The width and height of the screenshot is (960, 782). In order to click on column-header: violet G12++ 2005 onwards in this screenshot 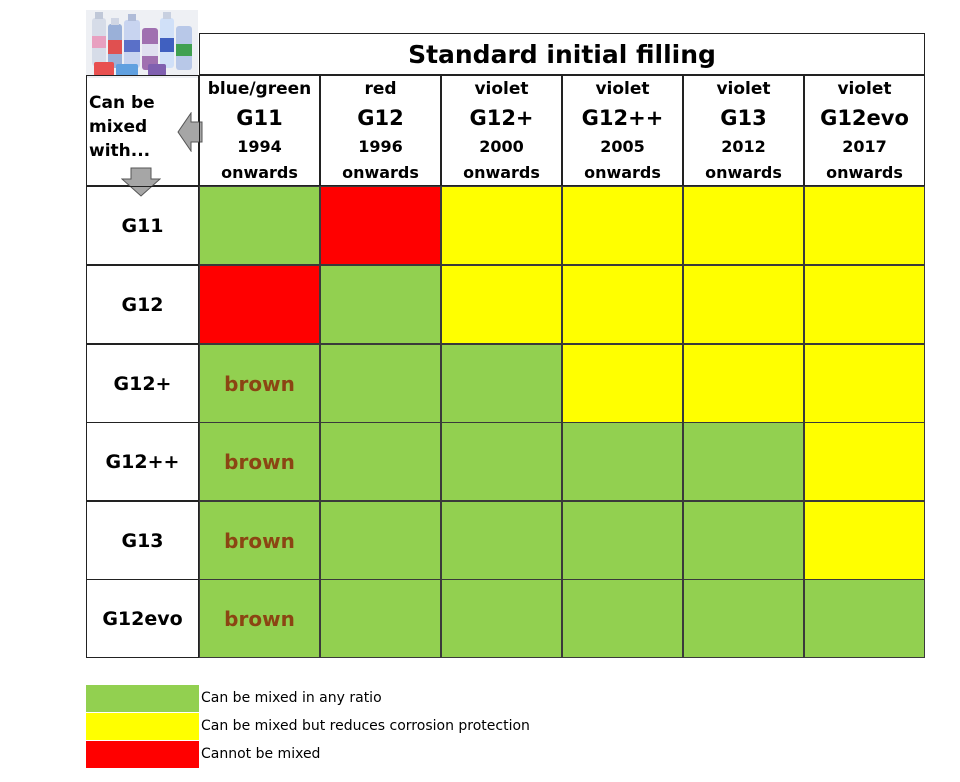, I will do `click(622, 130)`.